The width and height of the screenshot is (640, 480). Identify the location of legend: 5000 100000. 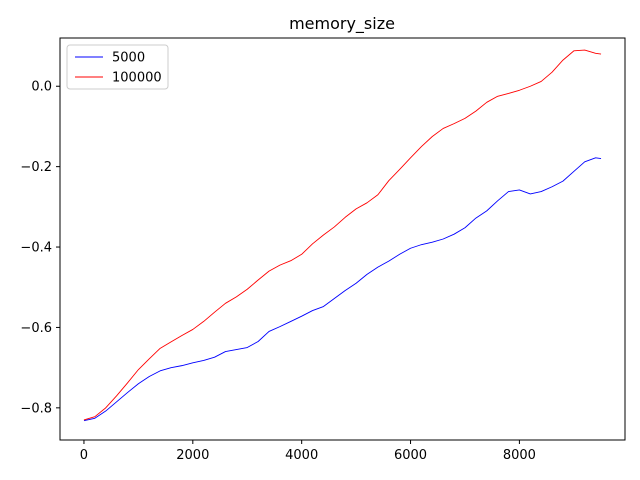
(117, 67).